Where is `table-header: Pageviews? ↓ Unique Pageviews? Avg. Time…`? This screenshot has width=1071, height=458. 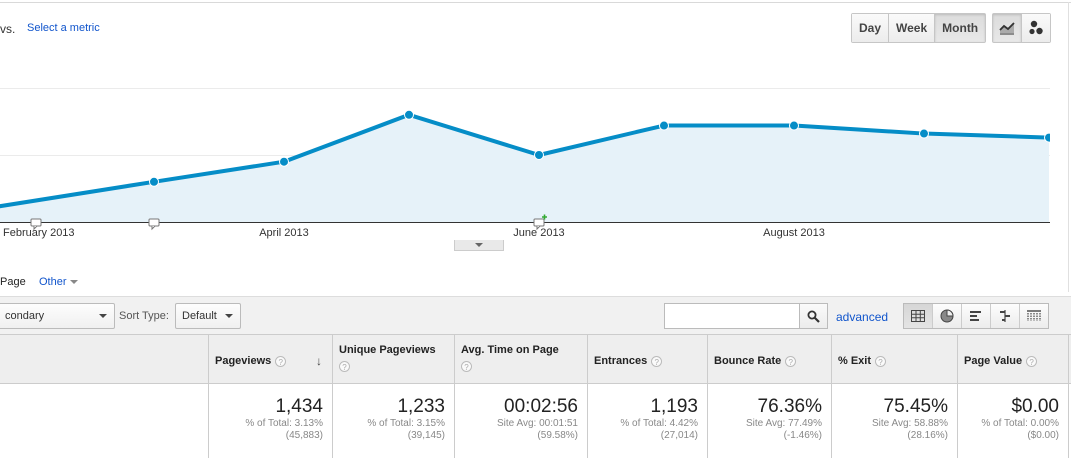
table-header: Pageviews? ↓ Unique Pageviews? Avg. Time… is located at coordinates (535, 359).